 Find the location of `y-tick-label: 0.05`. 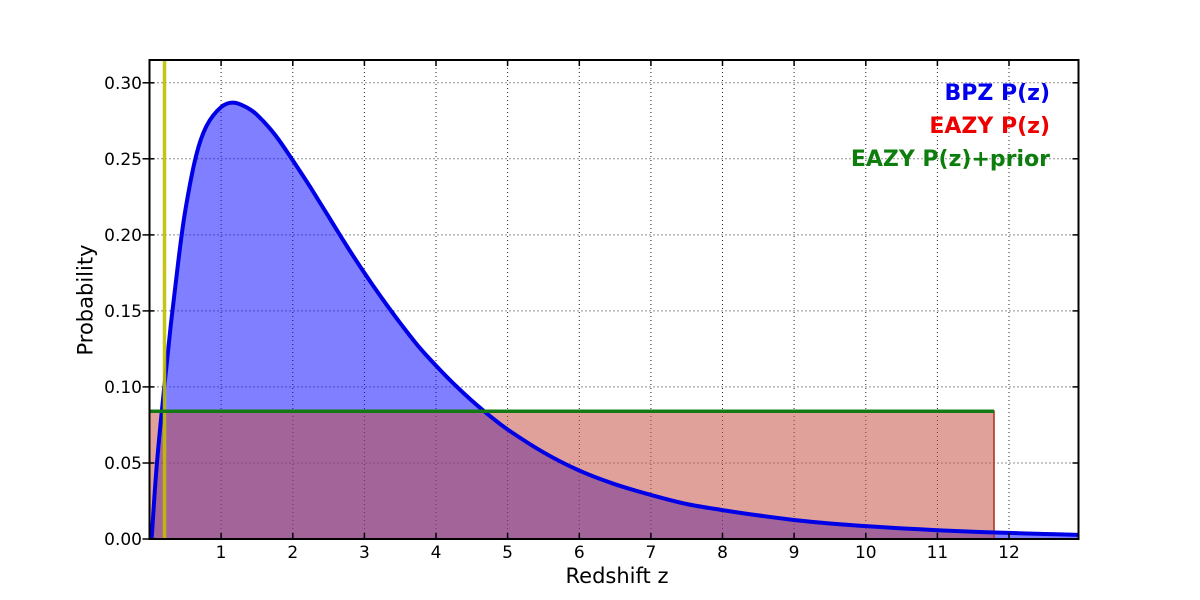

y-tick-label: 0.05 is located at coordinates (123, 464).